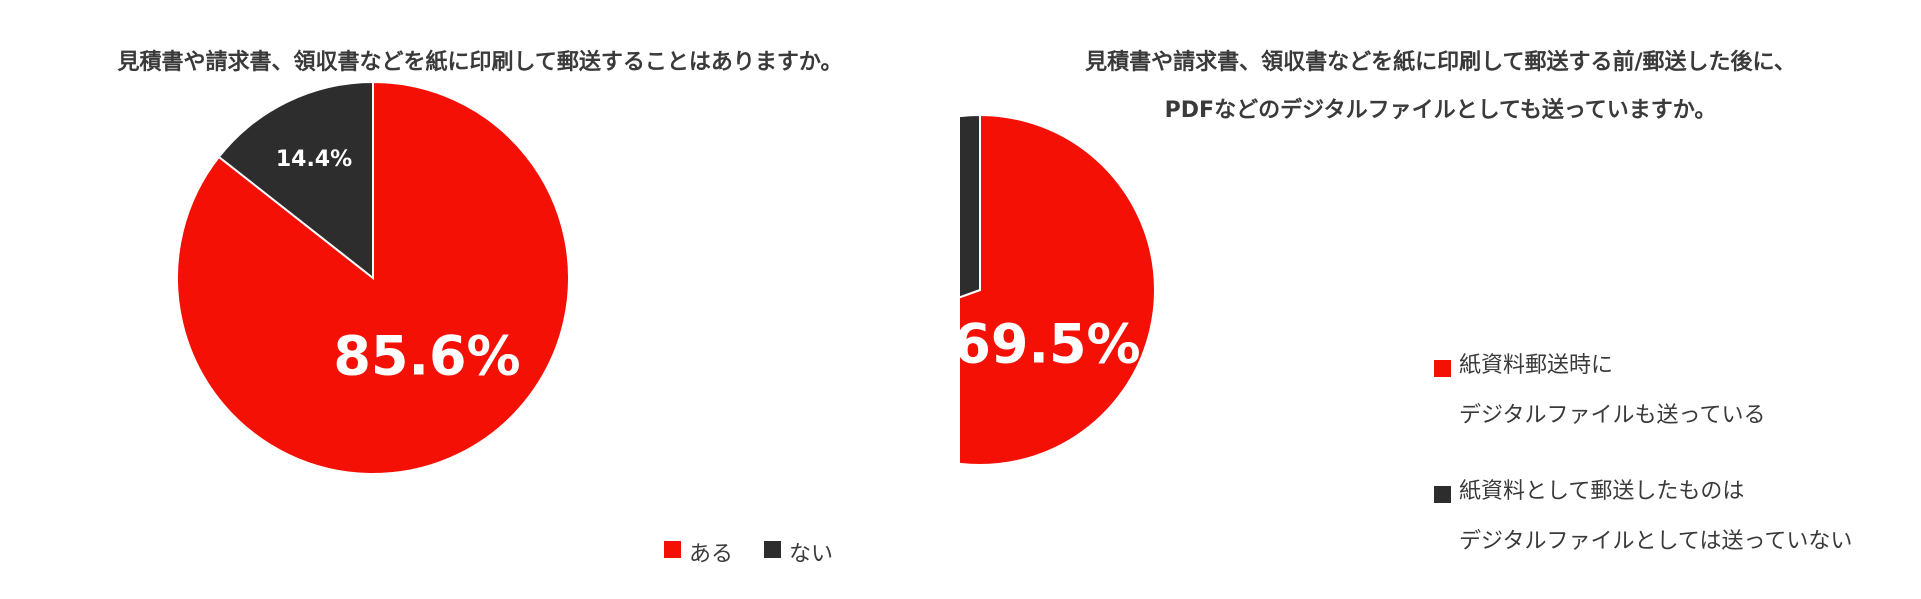 This screenshot has height=599, width=1921. What do you see at coordinates (1643, 523) in the screenshot?
I see `chart2-legend-item-1: 紙資料として郵送したものは デジタルファイルとしては送っていない` at bounding box center [1643, 523].